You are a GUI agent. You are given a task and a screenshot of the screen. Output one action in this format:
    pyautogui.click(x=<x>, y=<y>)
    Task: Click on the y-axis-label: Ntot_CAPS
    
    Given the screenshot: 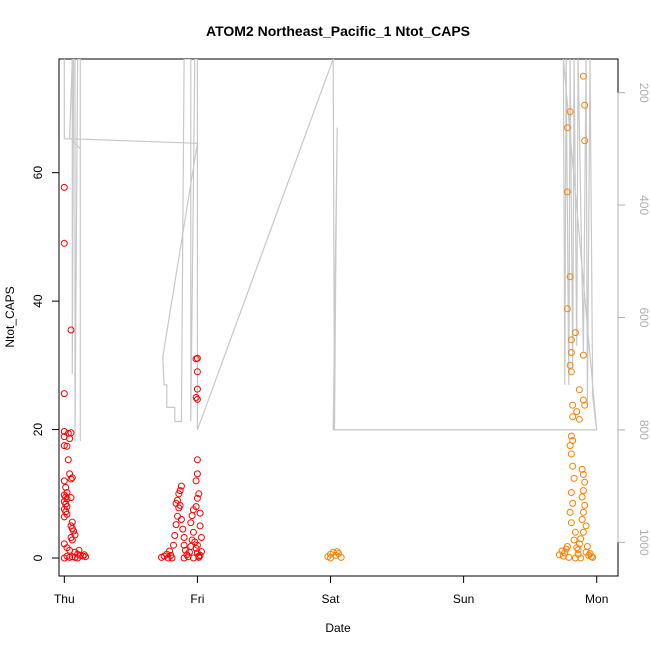 What is the action you would take?
    pyautogui.click(x=10, y=316)
    